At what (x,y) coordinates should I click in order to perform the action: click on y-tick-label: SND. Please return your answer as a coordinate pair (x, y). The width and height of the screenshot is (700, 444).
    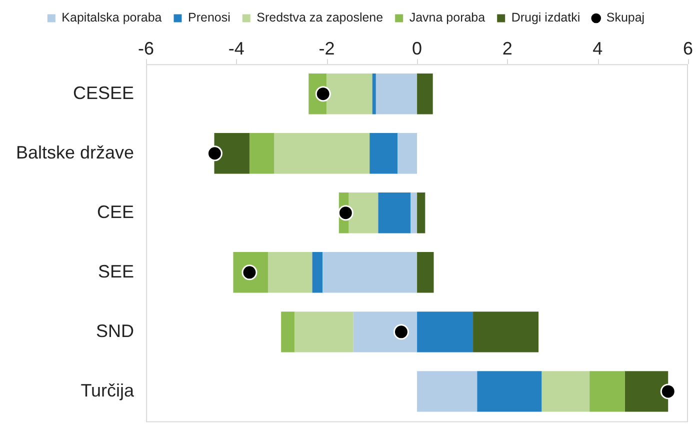
    Looking at the image, I should click on (115, 330).